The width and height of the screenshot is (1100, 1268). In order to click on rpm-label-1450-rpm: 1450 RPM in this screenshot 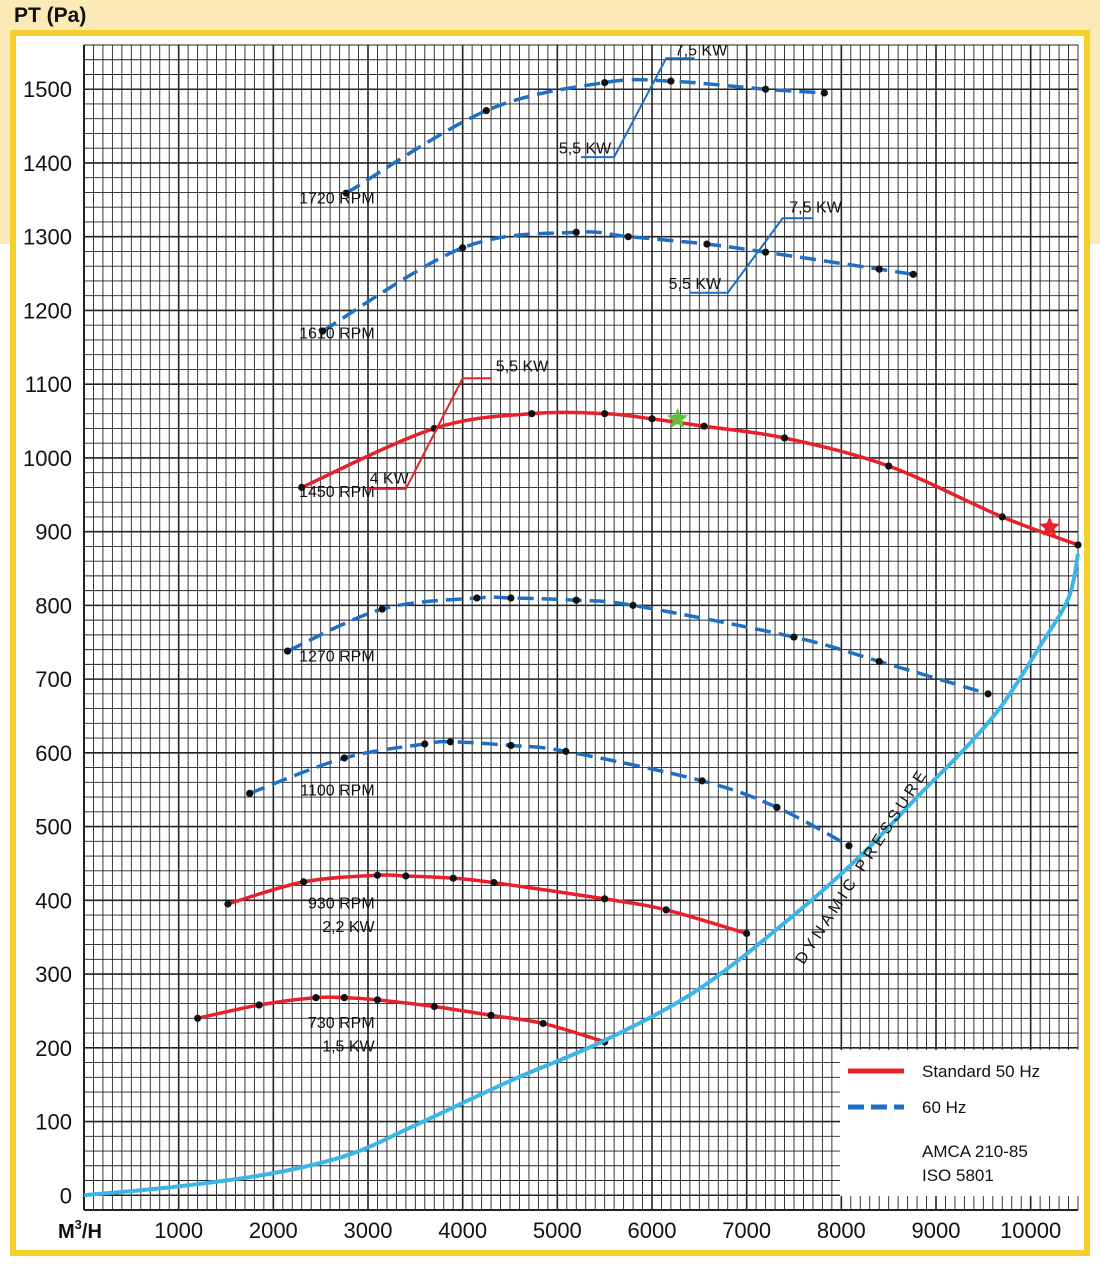, I will do `click(337, 492)`.